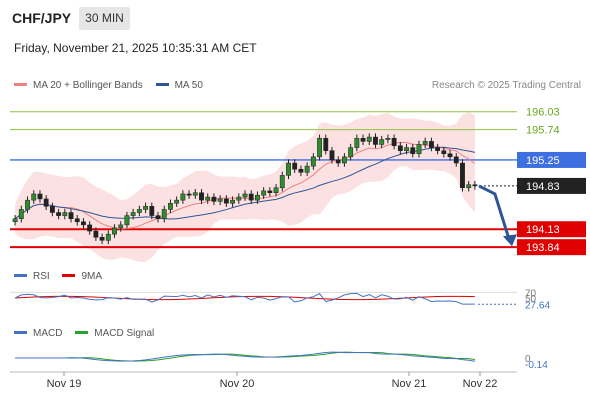 The image size is (590, 400). I want to click on price-legend: MA 20 + Bollinger Bands MA 50, so click(113, 85).